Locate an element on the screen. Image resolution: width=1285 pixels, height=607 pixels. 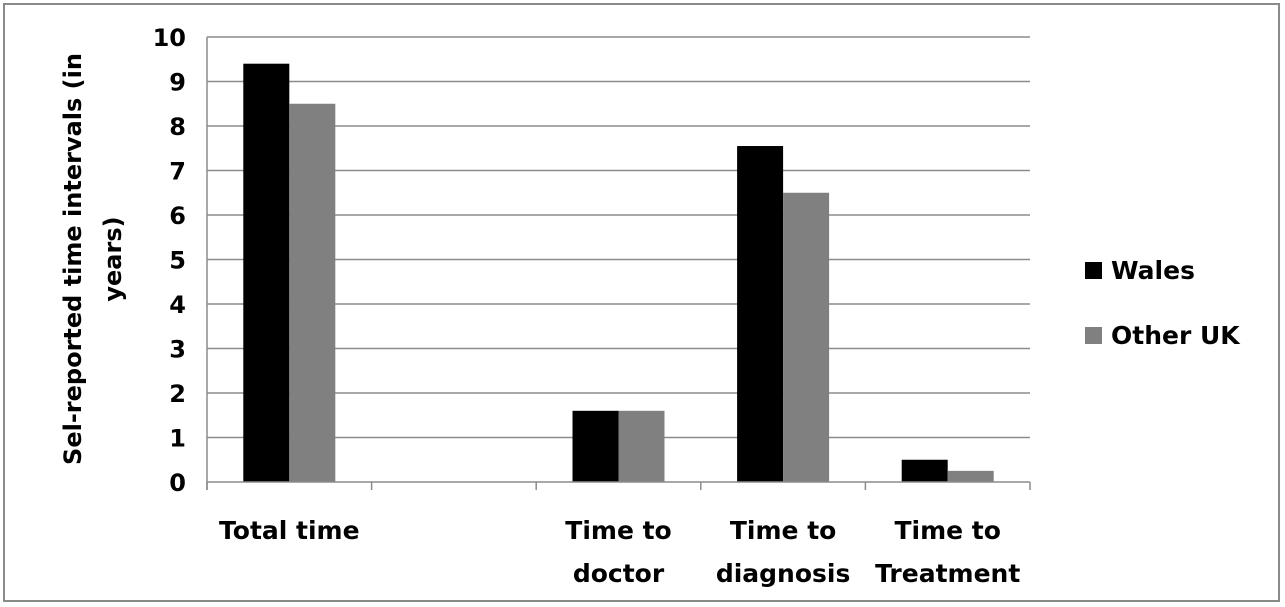
x-tick-label: Total time is located at coordinates (289, 530).